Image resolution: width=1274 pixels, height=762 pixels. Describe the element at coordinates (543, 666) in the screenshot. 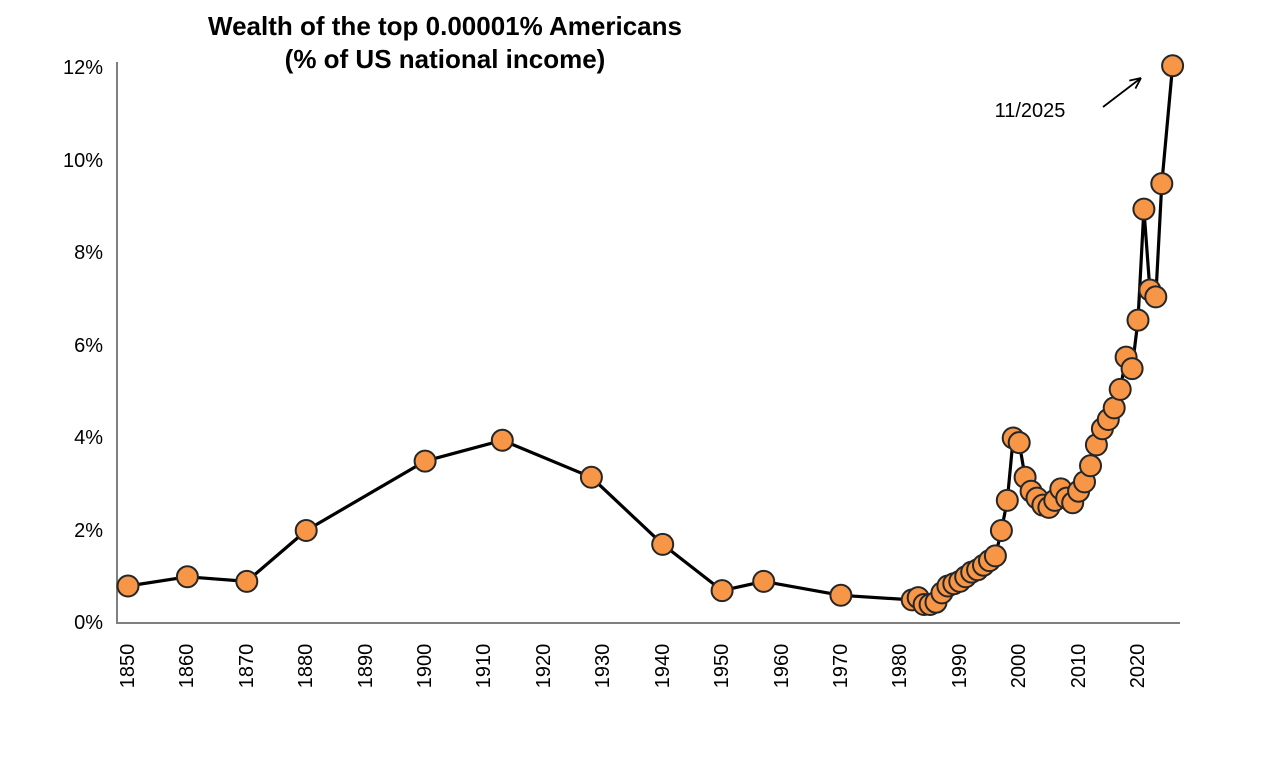

I see `x-tick-label: 1920` at that location.